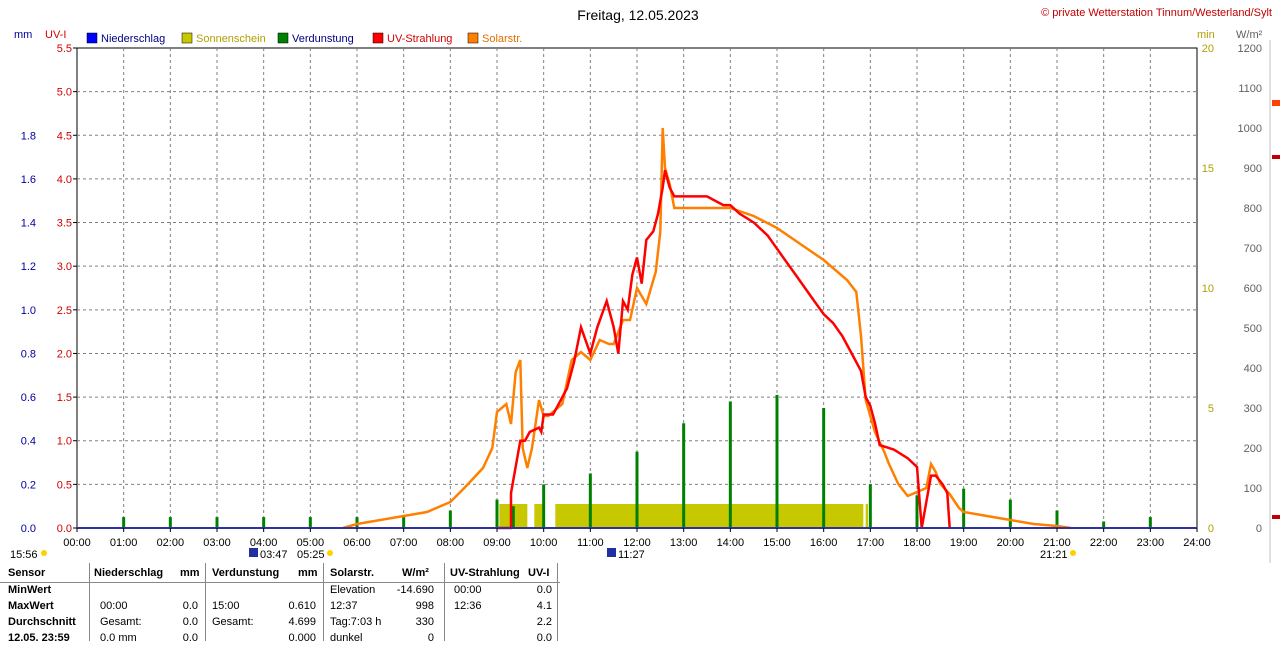 This screenshot has height=645, width=1280. What do you see at coordinates (302, 638) in the screenshot?
I see `table-cell-vd-val: 0.000` at bounding box center [302, 638].